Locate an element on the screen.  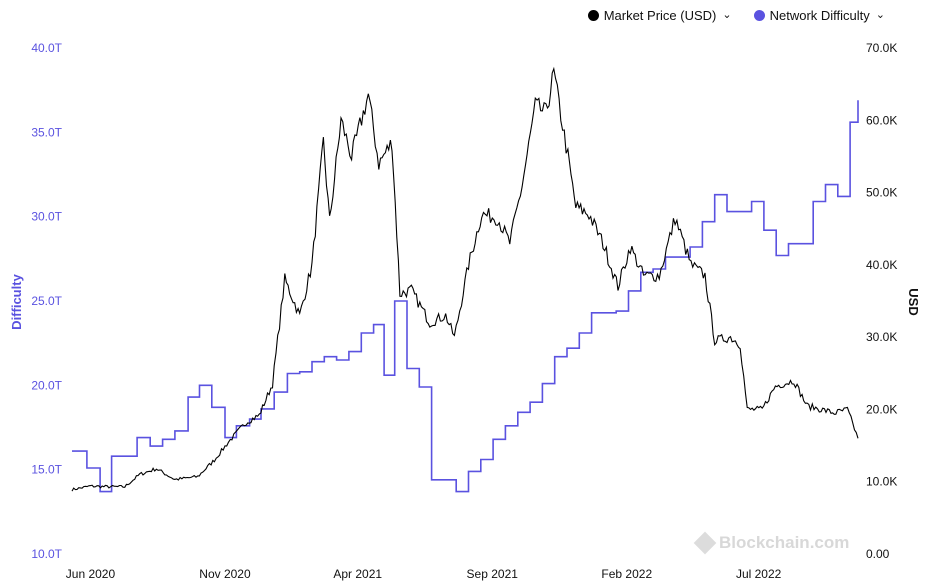
x-axis-tick-label: Feb 2022 is located at coordinates (626, 574).